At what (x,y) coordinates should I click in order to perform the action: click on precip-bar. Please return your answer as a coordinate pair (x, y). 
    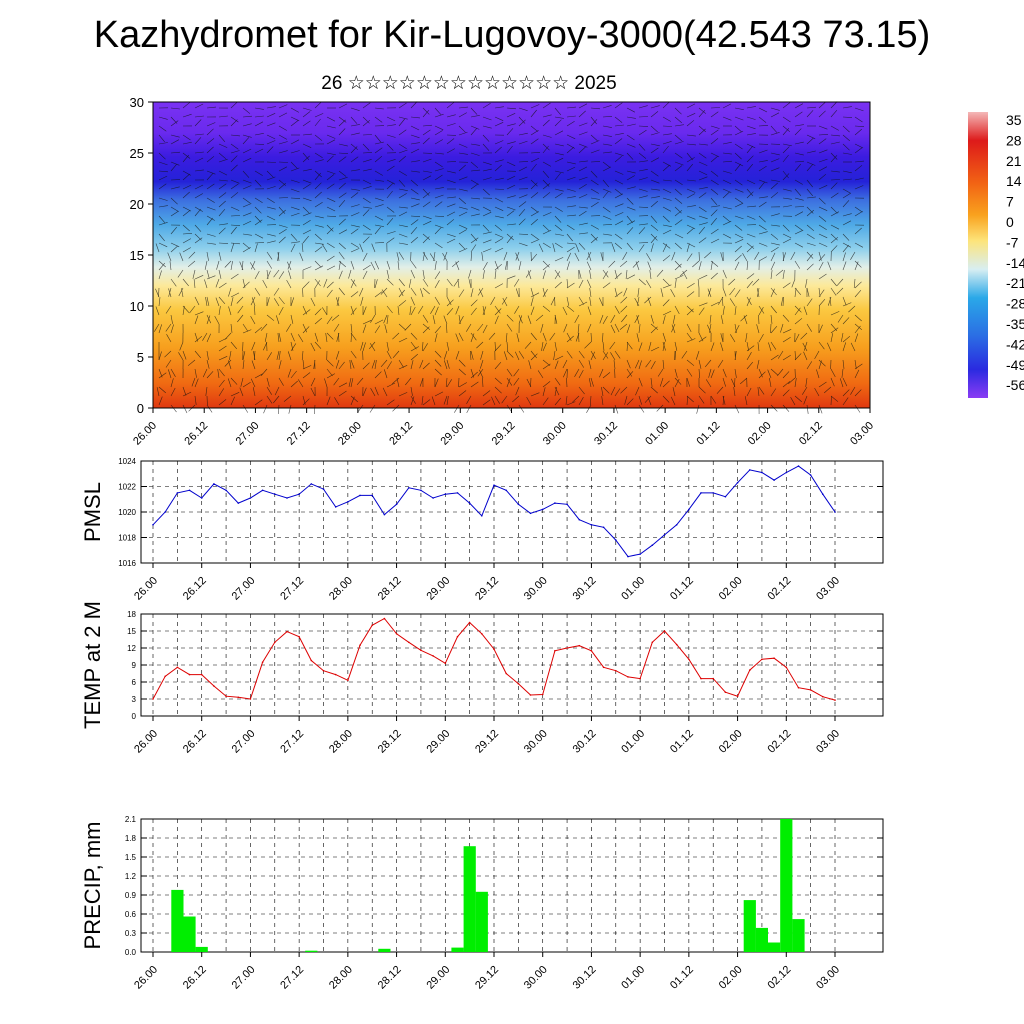
    Looking at the image, I should click on (749, 926).